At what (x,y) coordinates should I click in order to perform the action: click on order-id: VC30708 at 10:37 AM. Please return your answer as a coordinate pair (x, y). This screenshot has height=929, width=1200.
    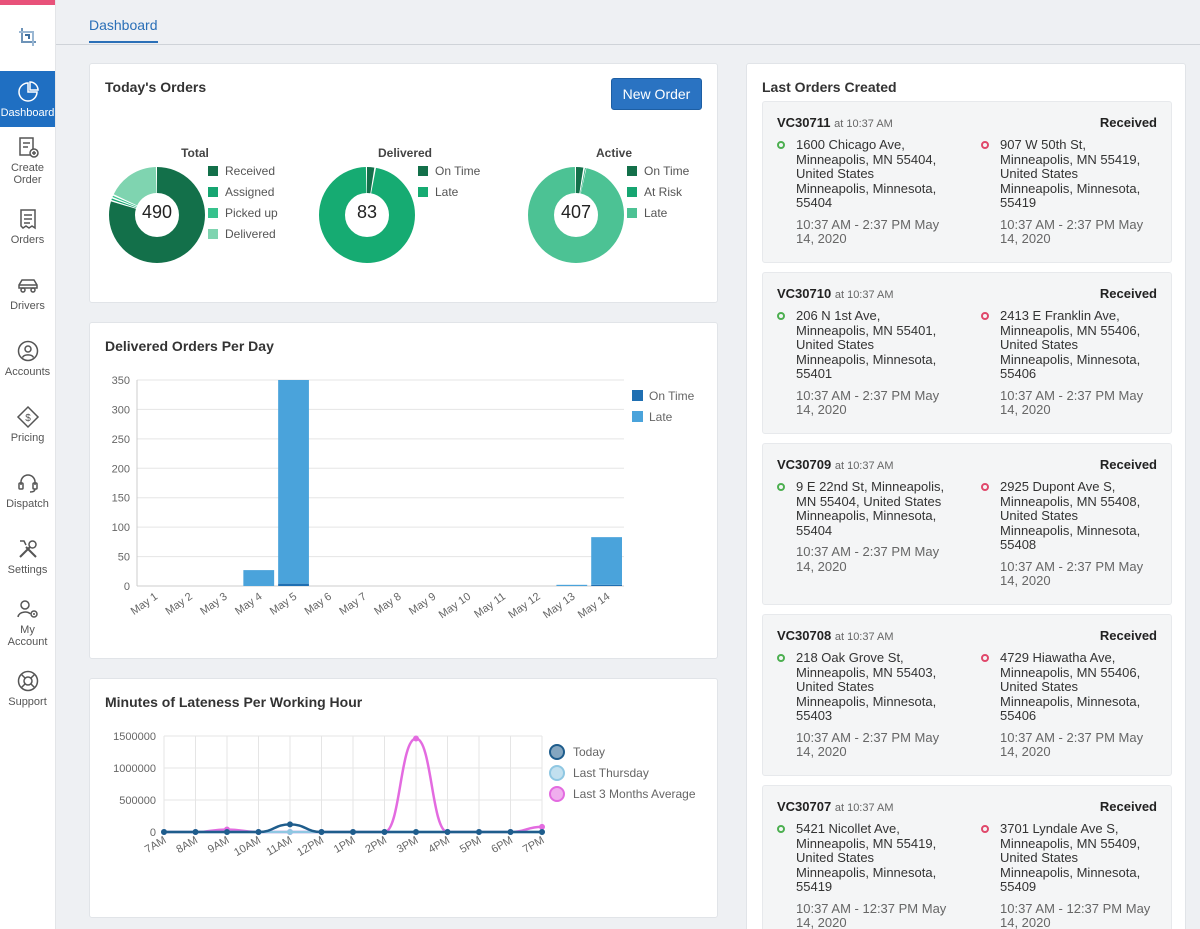
    Looking at the image, I should click on (835, 635).